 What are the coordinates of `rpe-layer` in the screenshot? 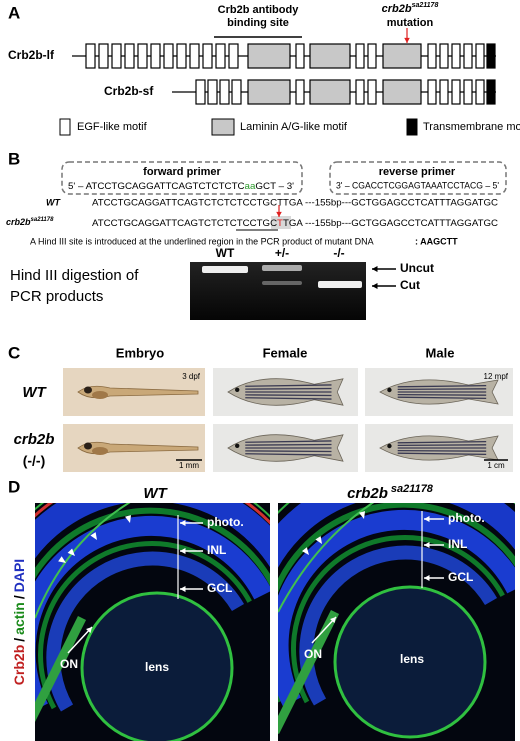 It's located at (152, 510).